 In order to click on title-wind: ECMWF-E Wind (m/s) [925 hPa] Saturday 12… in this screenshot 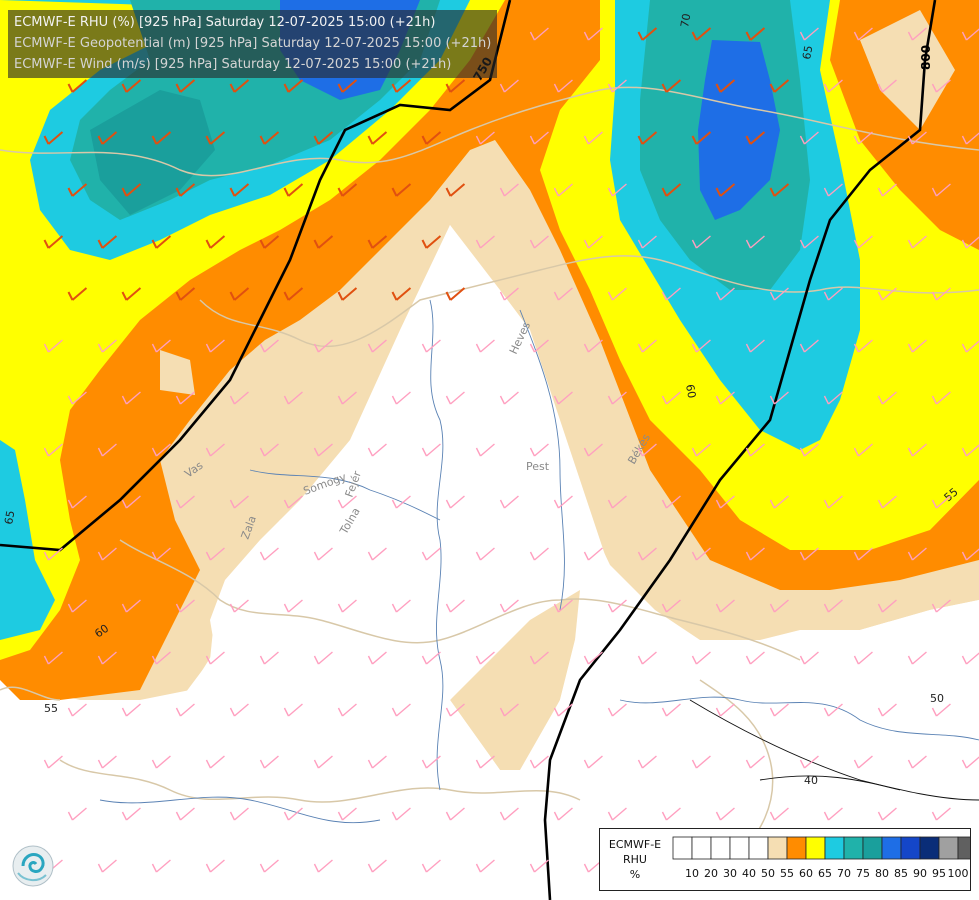, I will do `click(233, 64)`.